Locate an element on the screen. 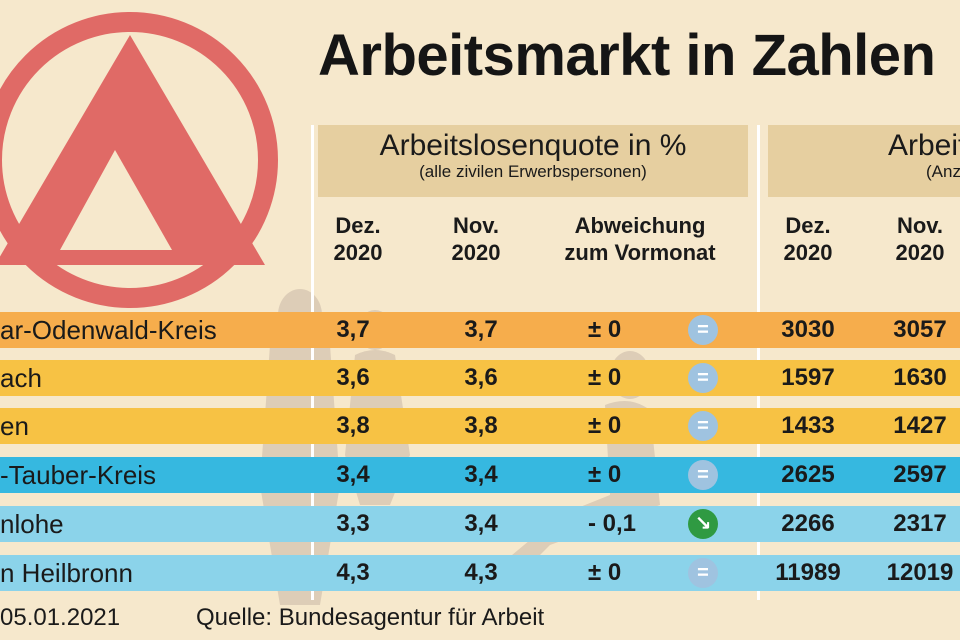 Image resolution: width=960 pixels, height=640 pixels. colhead-line: Abweichung is located at coordinates (640, 225).